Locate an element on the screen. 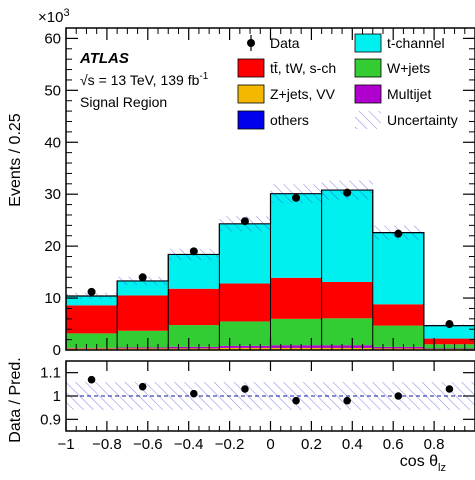 The height and width of the screenshot is (480, 475). energy-label-text: √s = 13 TeV, 139 fb is located at coordinates (140, 80).